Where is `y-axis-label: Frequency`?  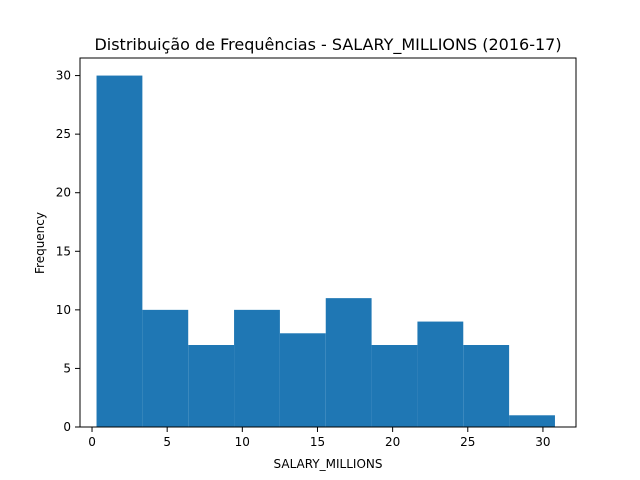 y-axis-label: Frequency is located at coordinates (40, 243).